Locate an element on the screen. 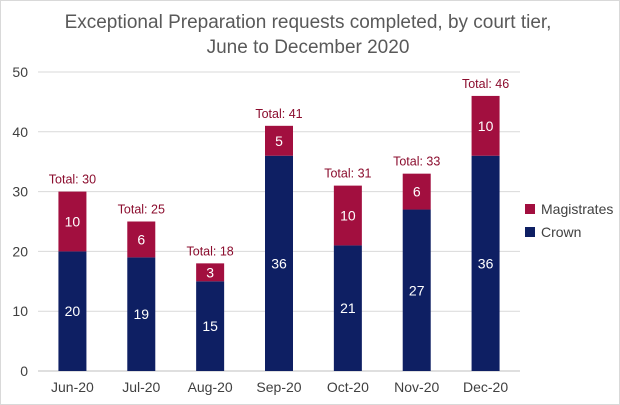 The image size is (620, 405). y-axis: 0 10 20 30 40 50 is located at coordinates (20, 221).